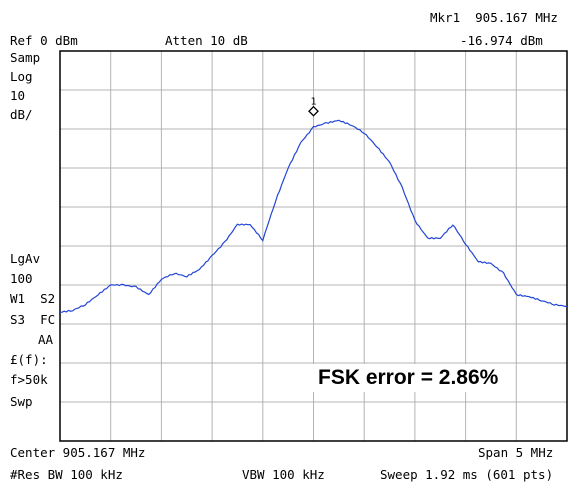 The image size is (580, 491). I want to click on trace-s3-fc: S3 FC, so click(33, 319).